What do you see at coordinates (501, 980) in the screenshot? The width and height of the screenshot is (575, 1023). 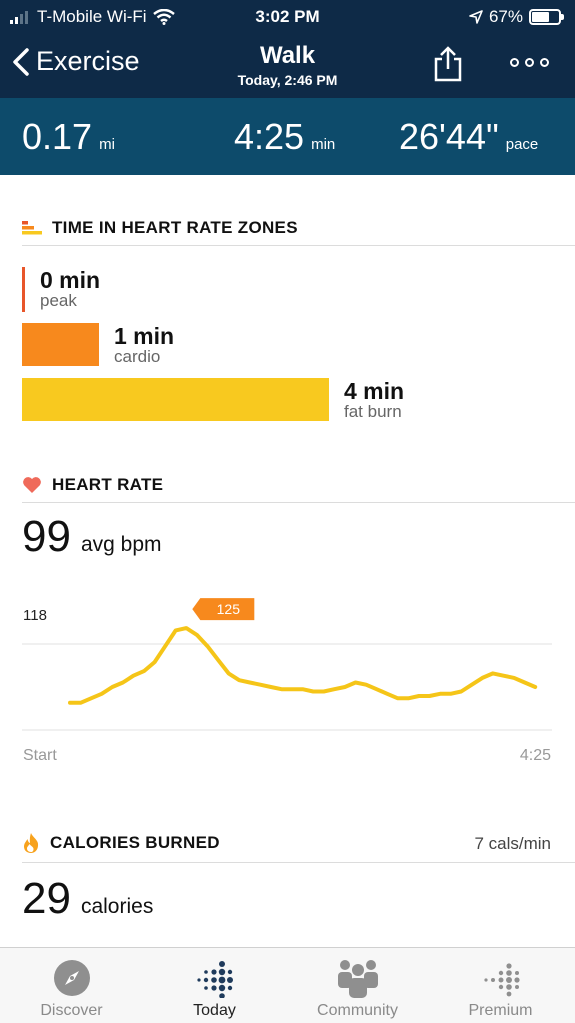 I see `premium-dots-icon` at bounding box center [501, 980].